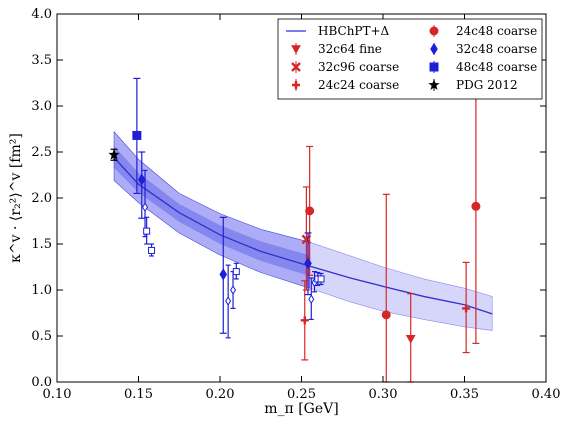 The height and width of the screenshot is (424, 565). I want to click on y-tick-label: 2.5, so click(41, 152).